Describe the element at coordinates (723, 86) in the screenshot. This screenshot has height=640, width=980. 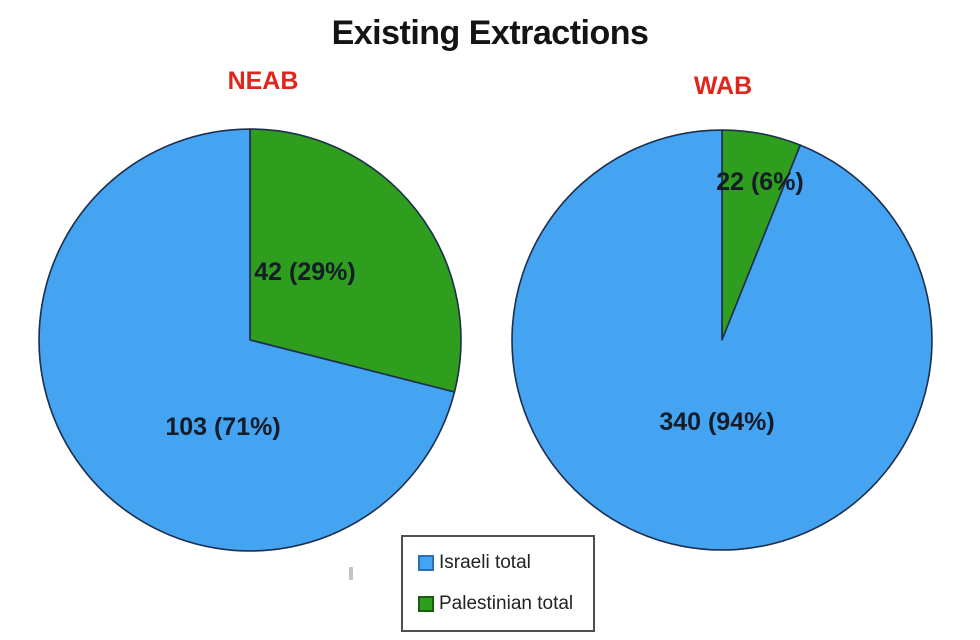
I see `pie-title-wab: WAB` at that location.